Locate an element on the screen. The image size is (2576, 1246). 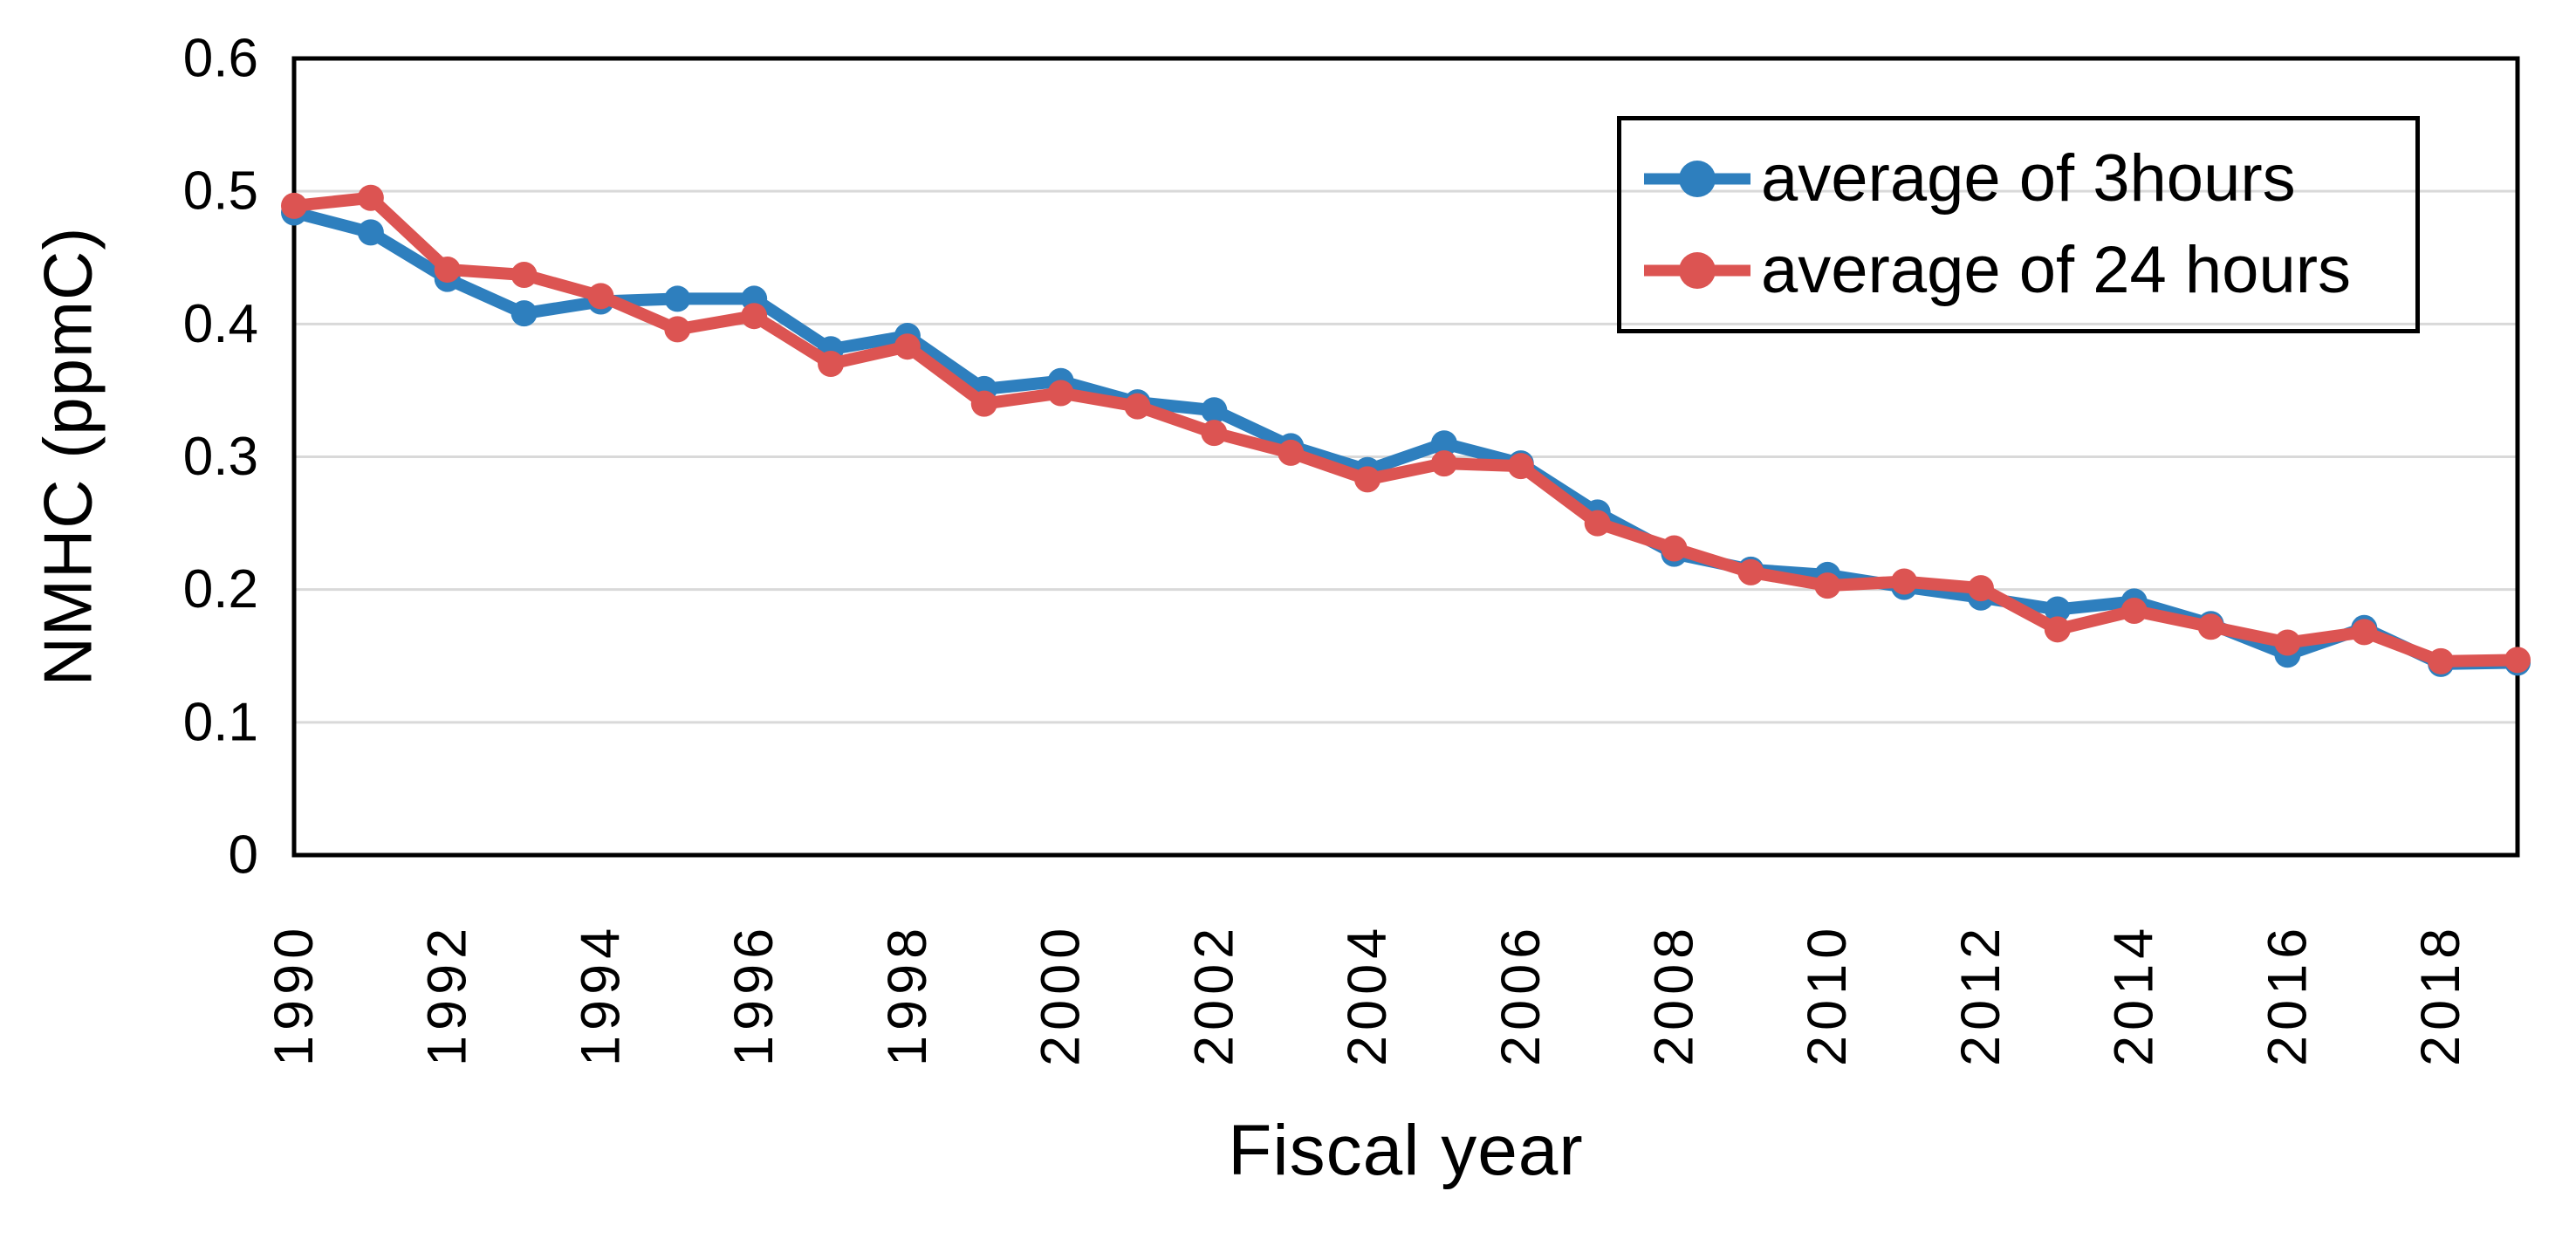
legend-item-average-of-3hours: average of 3hours is located at coordinates (2028, 179).